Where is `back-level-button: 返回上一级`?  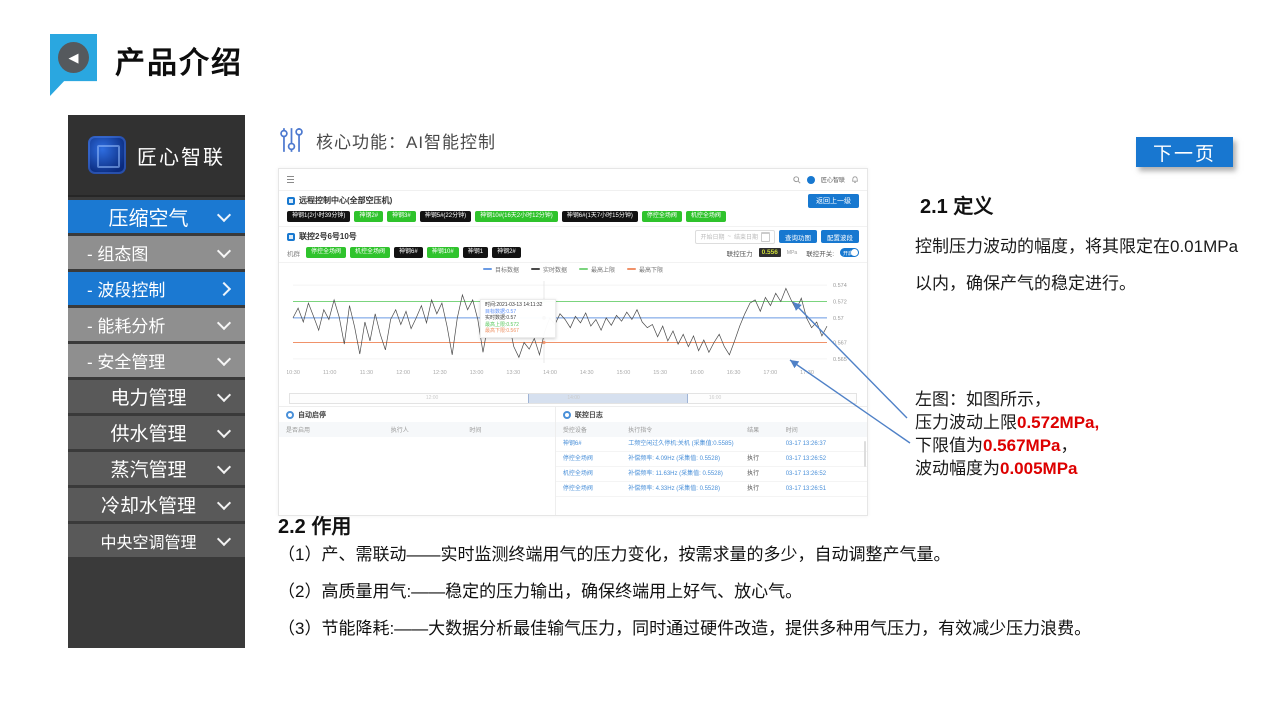
back-level-button: 返回上一级 is located at coordinates (833, 200).